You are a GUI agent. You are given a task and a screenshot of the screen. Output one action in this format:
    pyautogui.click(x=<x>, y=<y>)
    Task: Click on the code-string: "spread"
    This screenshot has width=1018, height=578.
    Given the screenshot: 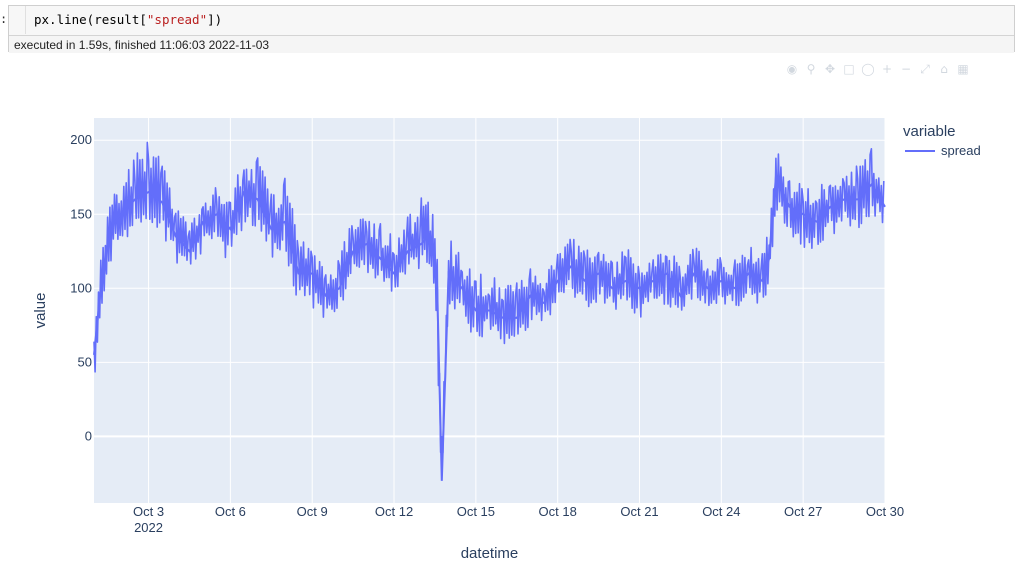 What is the action you would take?
    pyautogui.click(x=177, y=19)
    